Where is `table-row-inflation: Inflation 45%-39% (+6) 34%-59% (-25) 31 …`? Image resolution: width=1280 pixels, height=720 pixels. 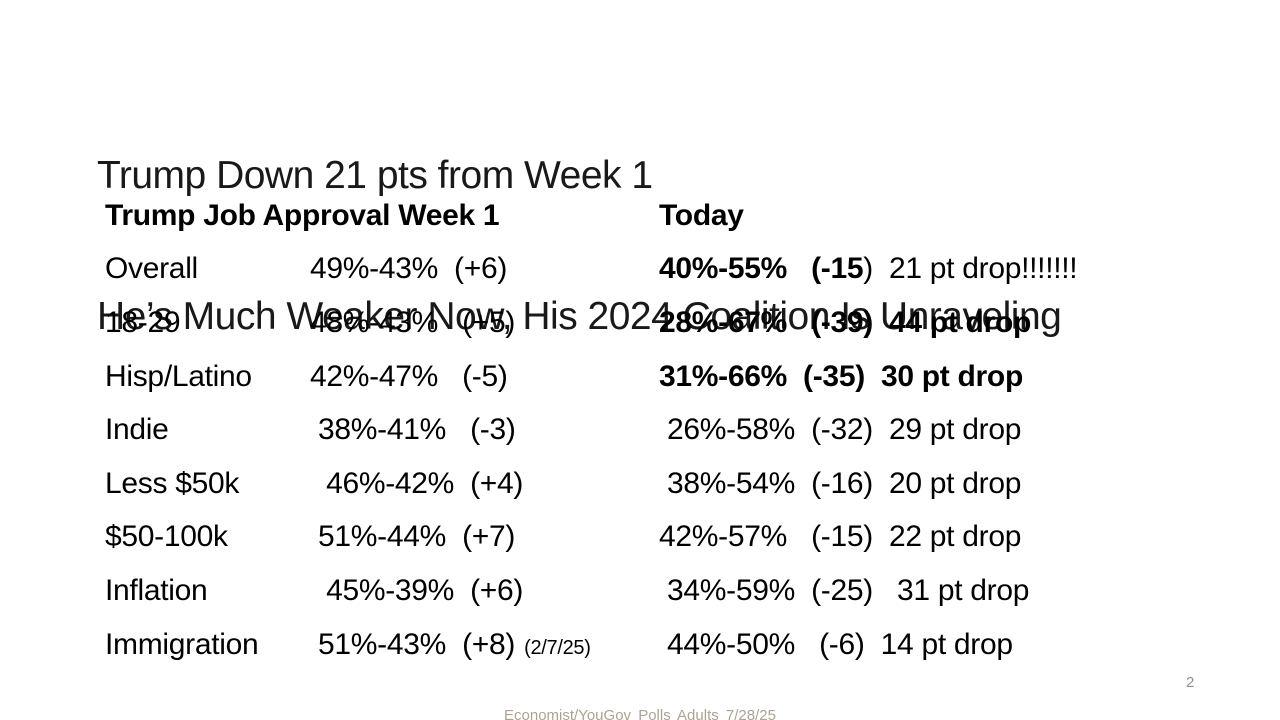
table-row-inflation: Inflation 45%-39% (+6) 34%-59% (-25) 31 … is located at coordinates (665, 591).